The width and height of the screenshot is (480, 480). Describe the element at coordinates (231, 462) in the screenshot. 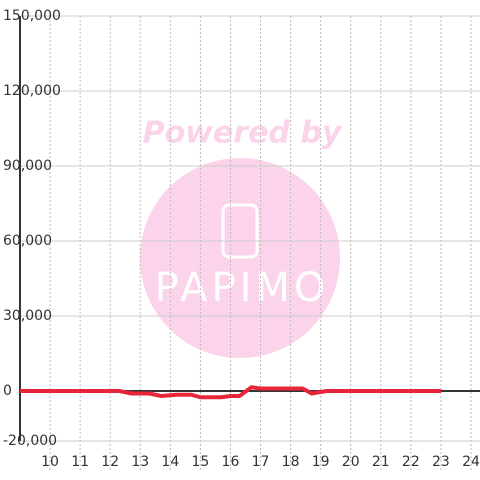

I see `x-tick-label: 16` at that location.